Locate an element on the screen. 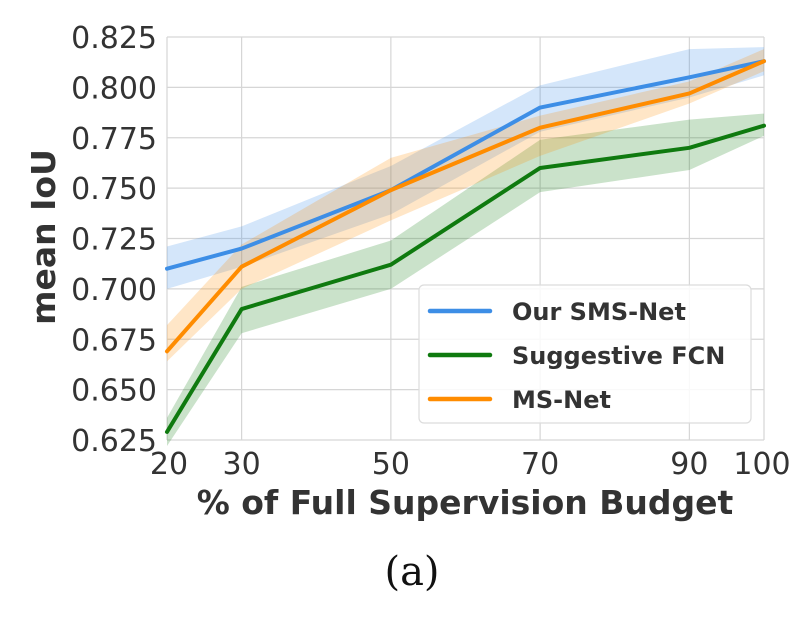 The height and width of the screenshot is (619, 809). y-tick-label: 0.700 is located at coordinates (114, 290).